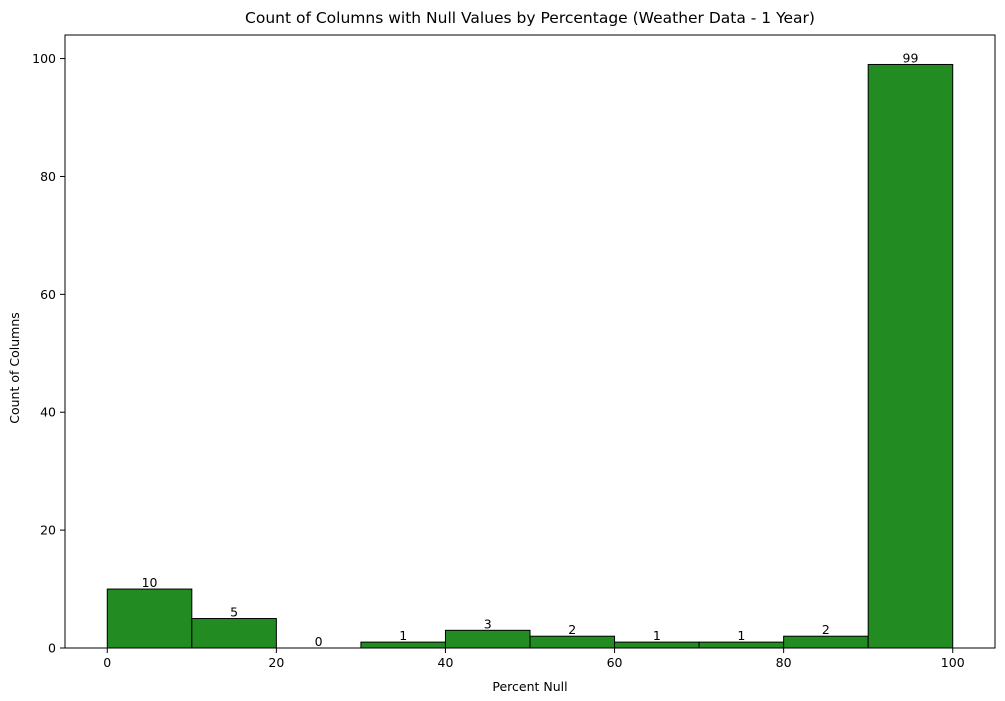 Image resolution: width=1005 pixels, height=701 pixels. Describe the element at coordinates (911, 57) in the screenshot. I see `bar-value-label: 99` at that location.